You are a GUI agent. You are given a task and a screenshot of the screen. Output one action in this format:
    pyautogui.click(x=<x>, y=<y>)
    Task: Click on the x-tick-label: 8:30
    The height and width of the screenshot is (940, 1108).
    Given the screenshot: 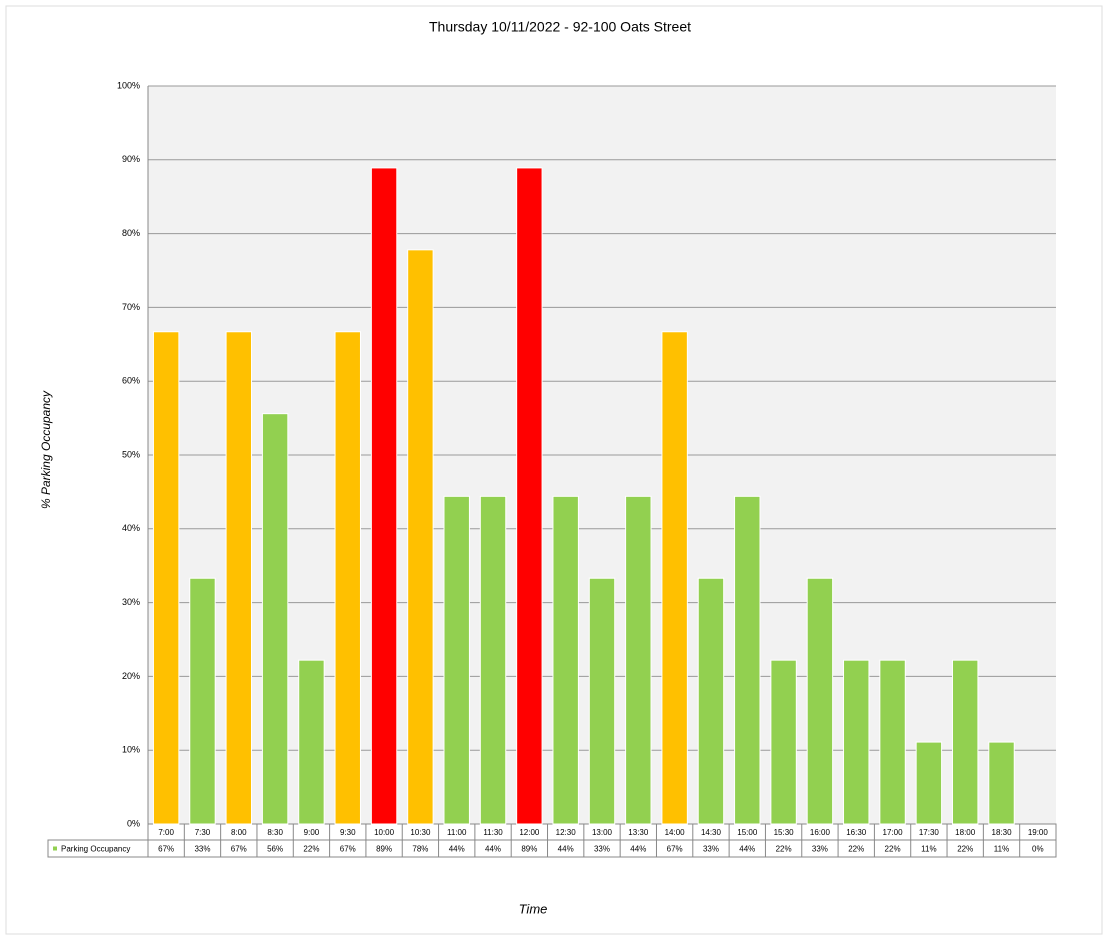 What is the action you would take?
    pyautogui.click(x=275, y=832)
    